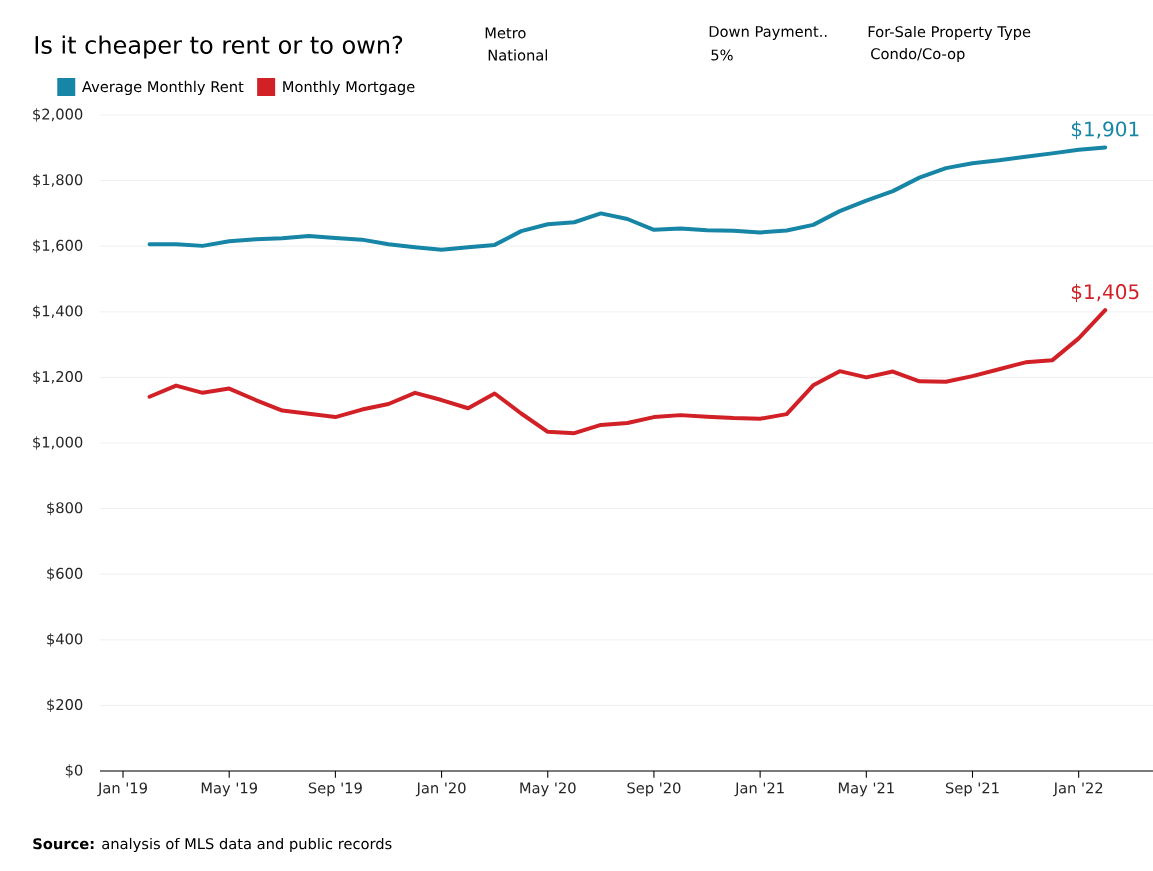 The image size is (1153, 871). I want to click on text: Metro, so click(505, 33).